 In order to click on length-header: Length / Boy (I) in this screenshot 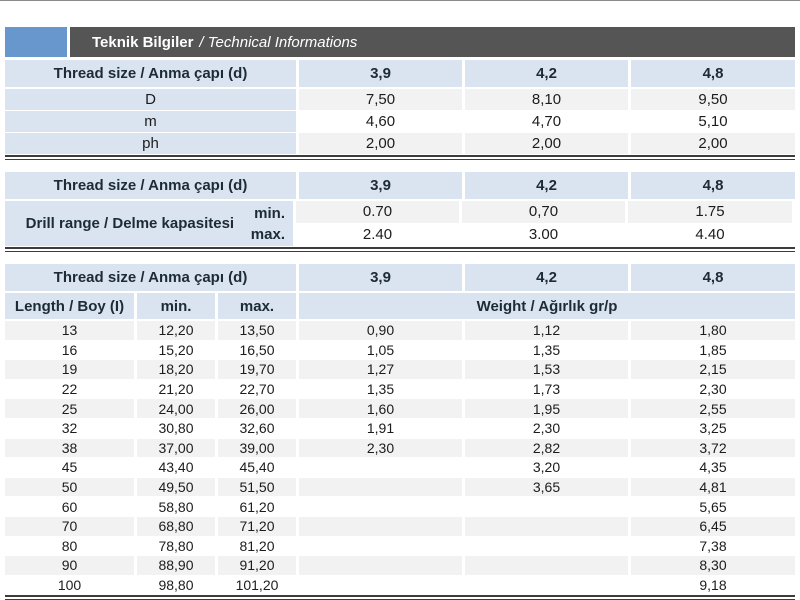, I will do `click(69, 306)`.